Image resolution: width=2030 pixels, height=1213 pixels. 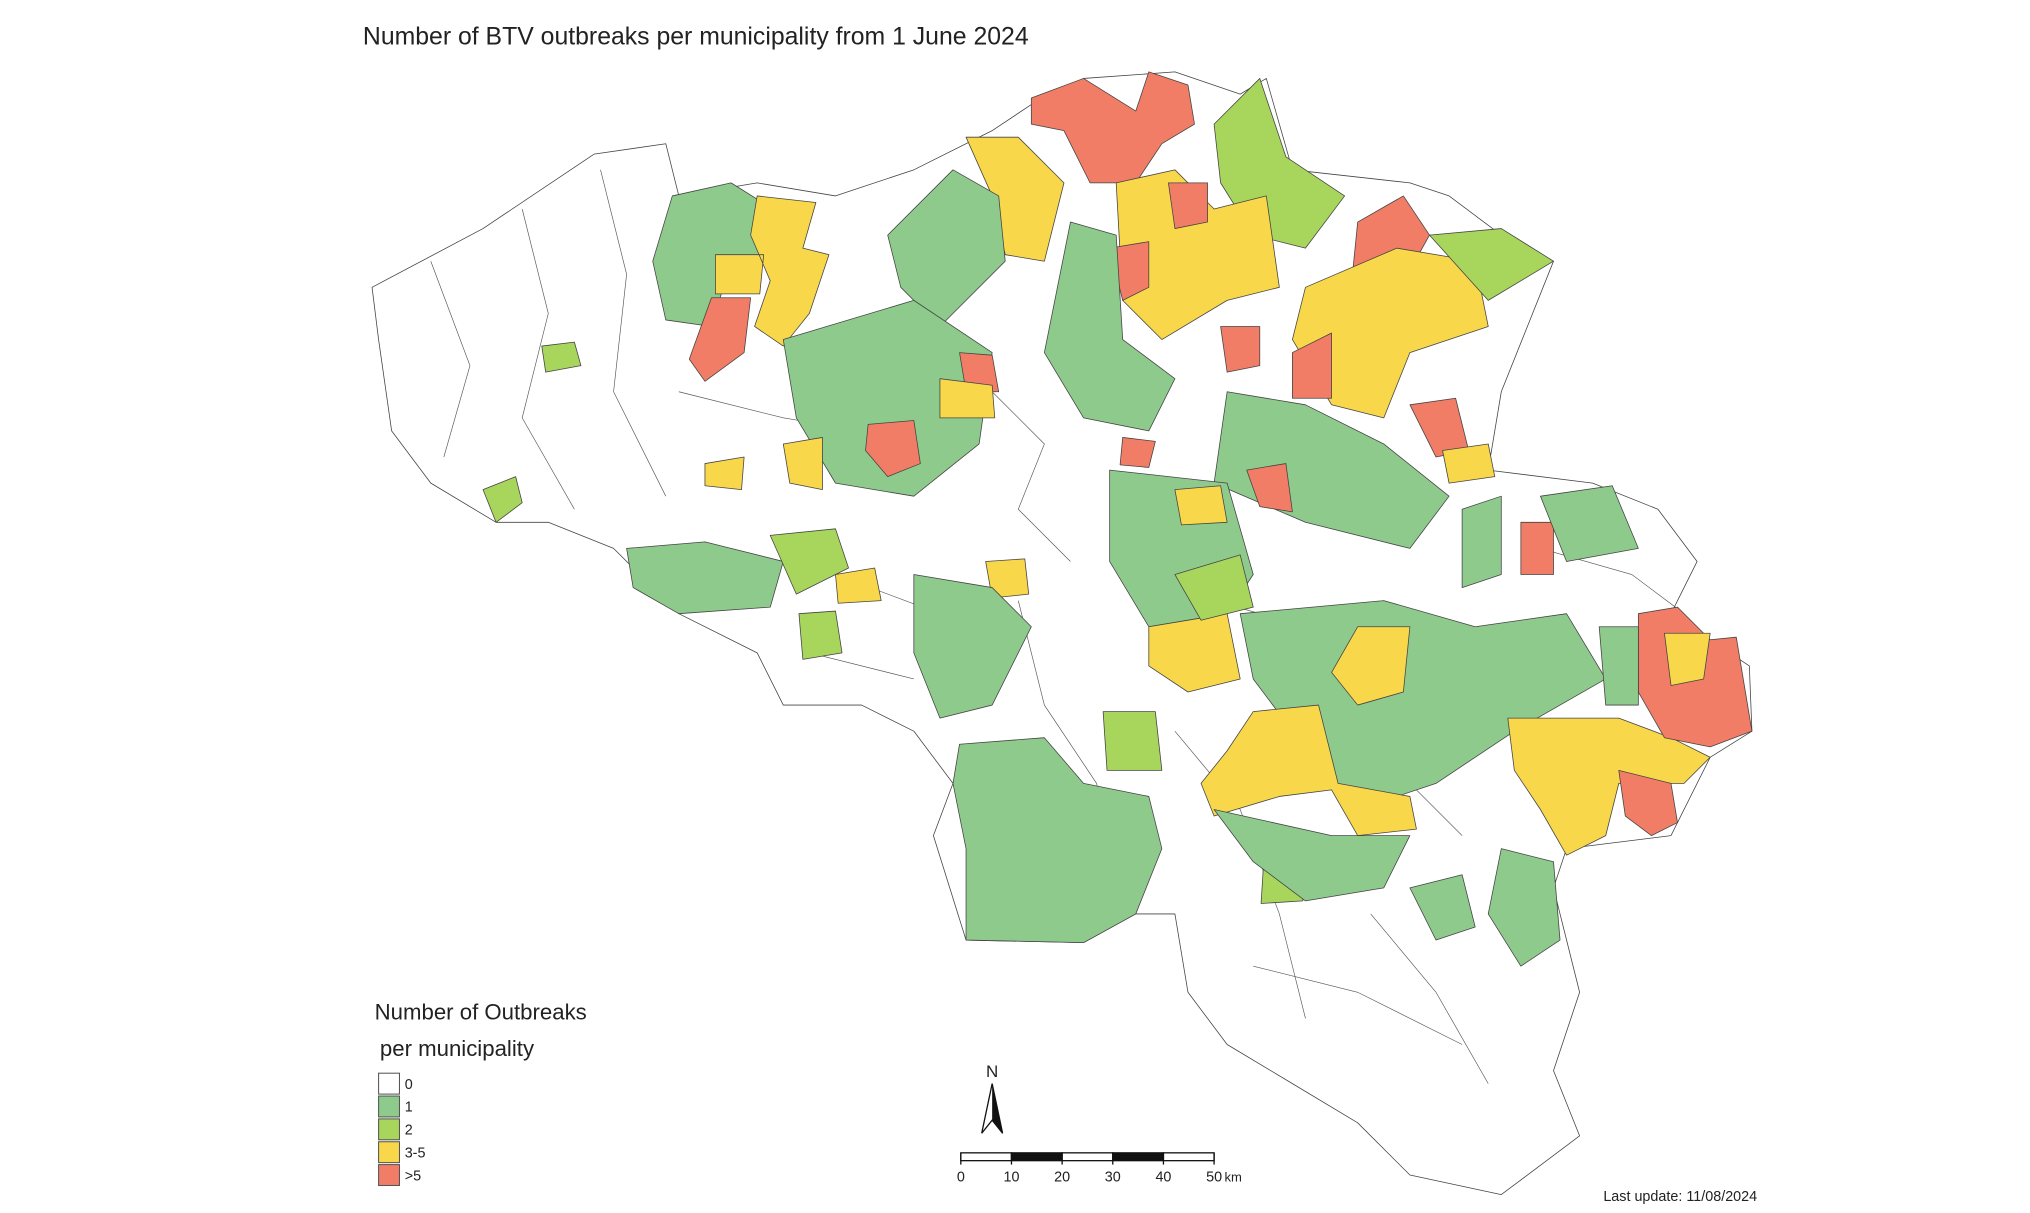 What do you see at coordinates (1163, 1178) in the screenshot?
I see `scale-tick-label: 40` at bounding box center [1163, 1178].